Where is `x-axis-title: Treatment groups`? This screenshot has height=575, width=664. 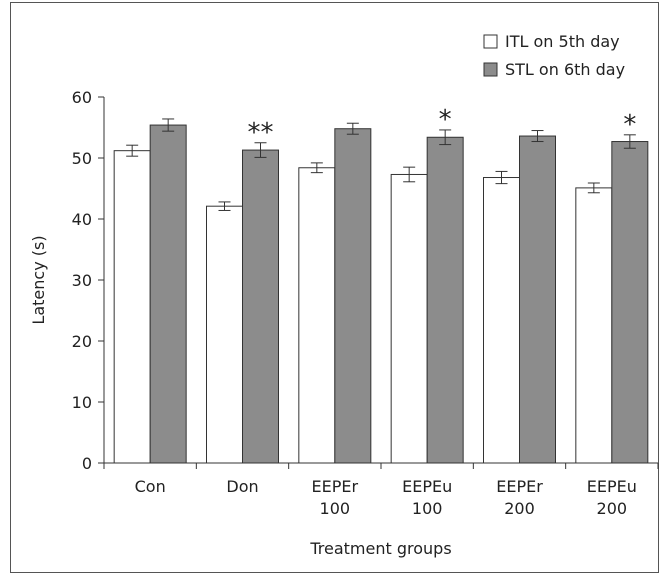
x-axis-title: Treatment groups is located at coordinates (380, 548).